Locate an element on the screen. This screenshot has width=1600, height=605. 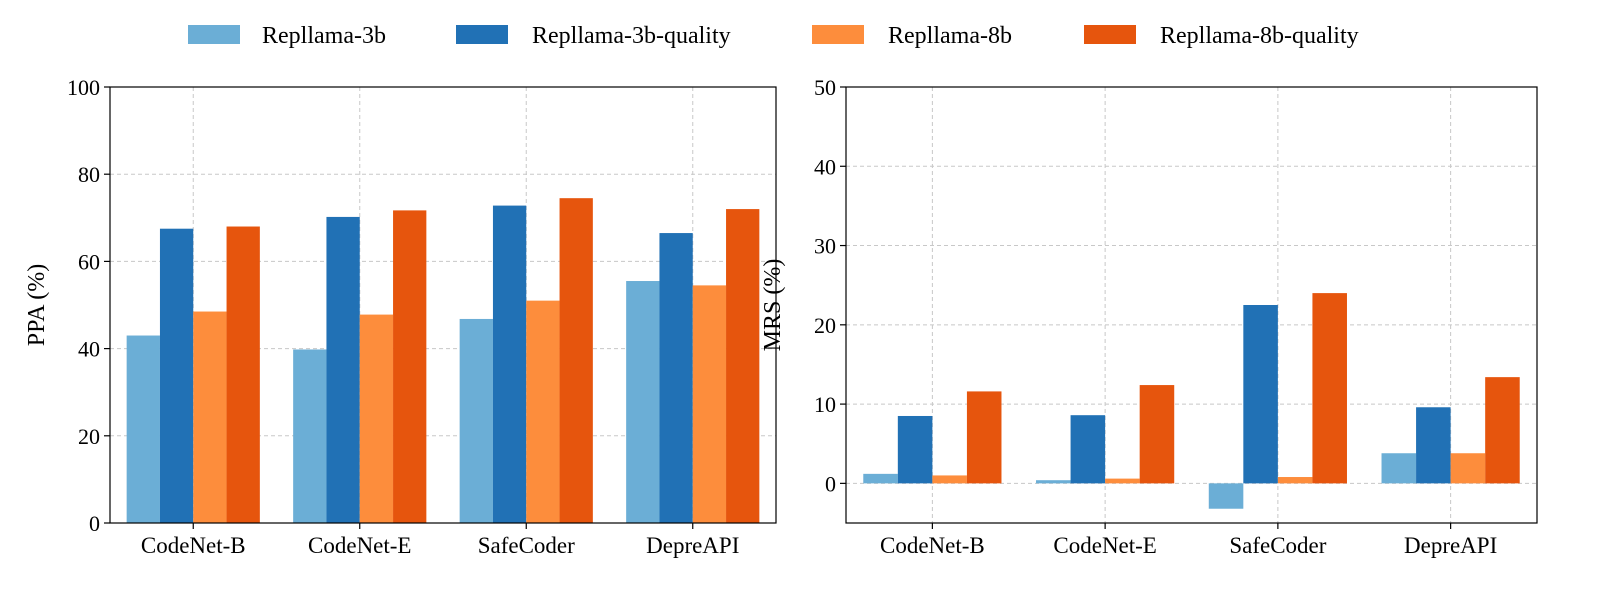
legend-item: Repllama-3b-quality is located at coordinates (593, 36).